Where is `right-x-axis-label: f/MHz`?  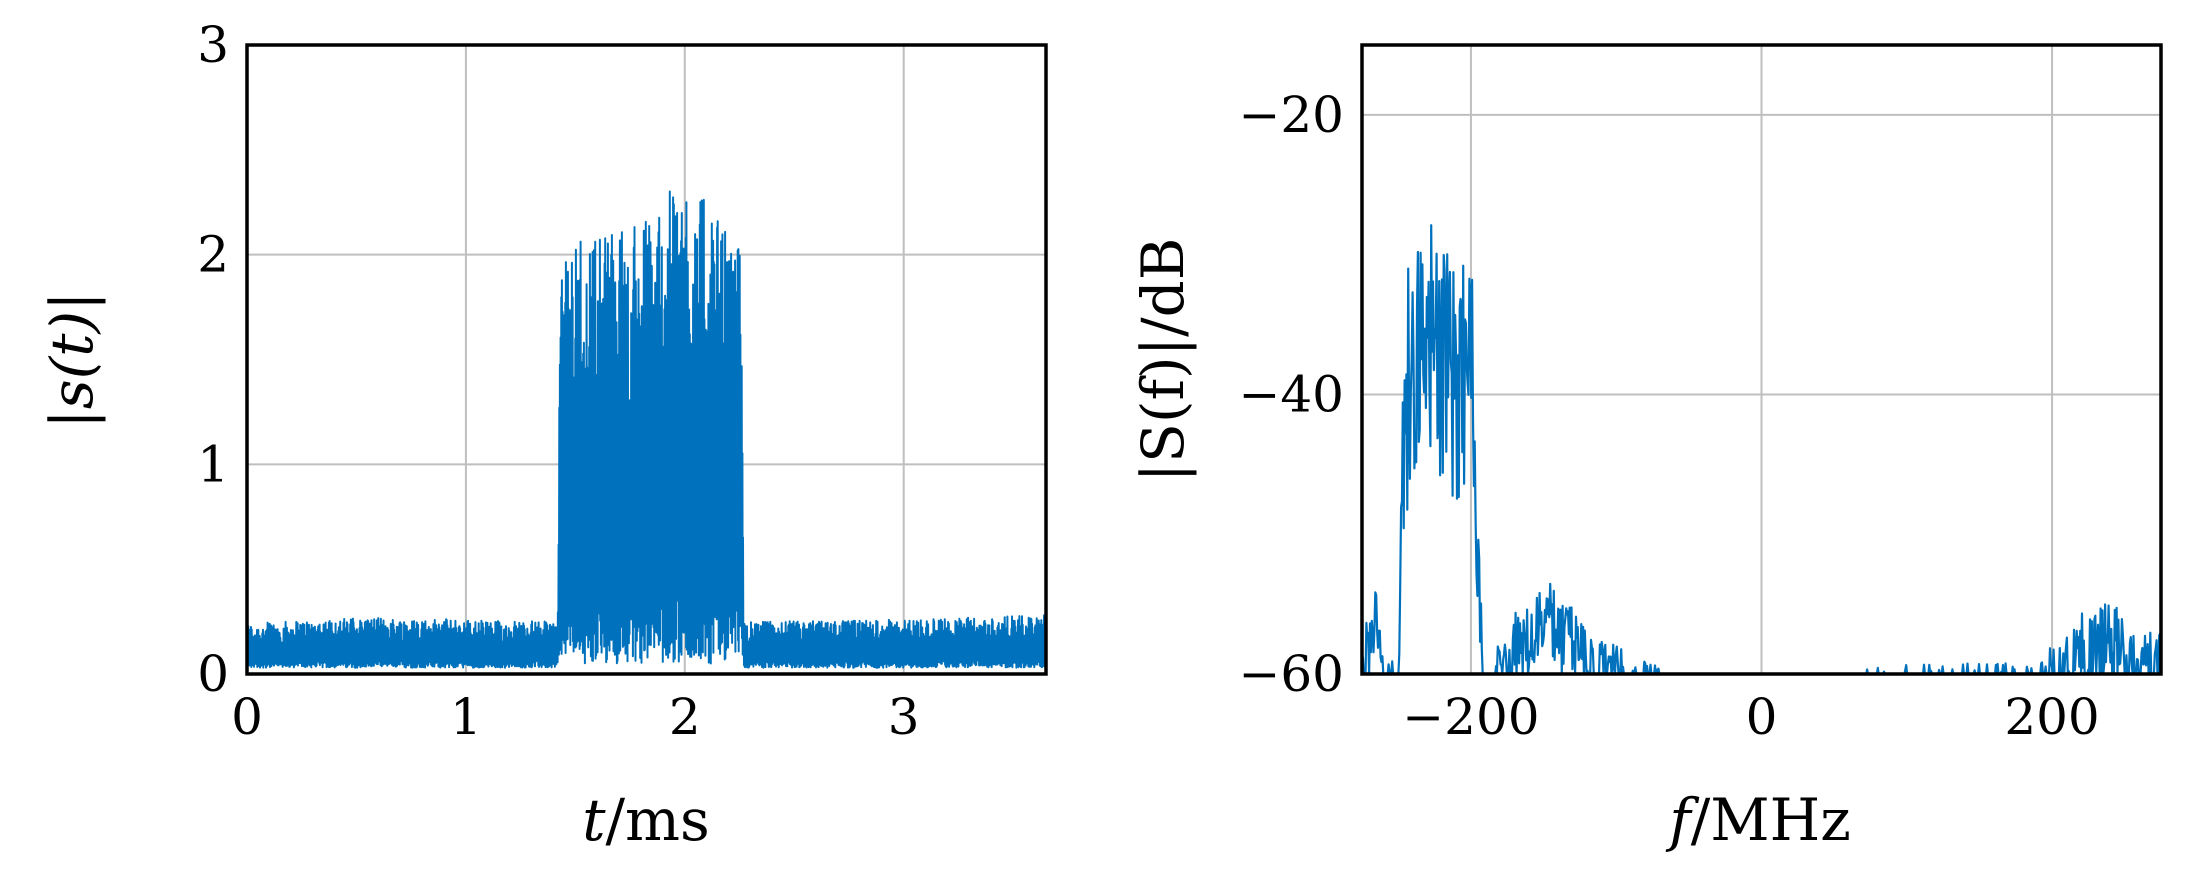
right-x-axis-label: f/MHz is located at coordinates (1758, 820).